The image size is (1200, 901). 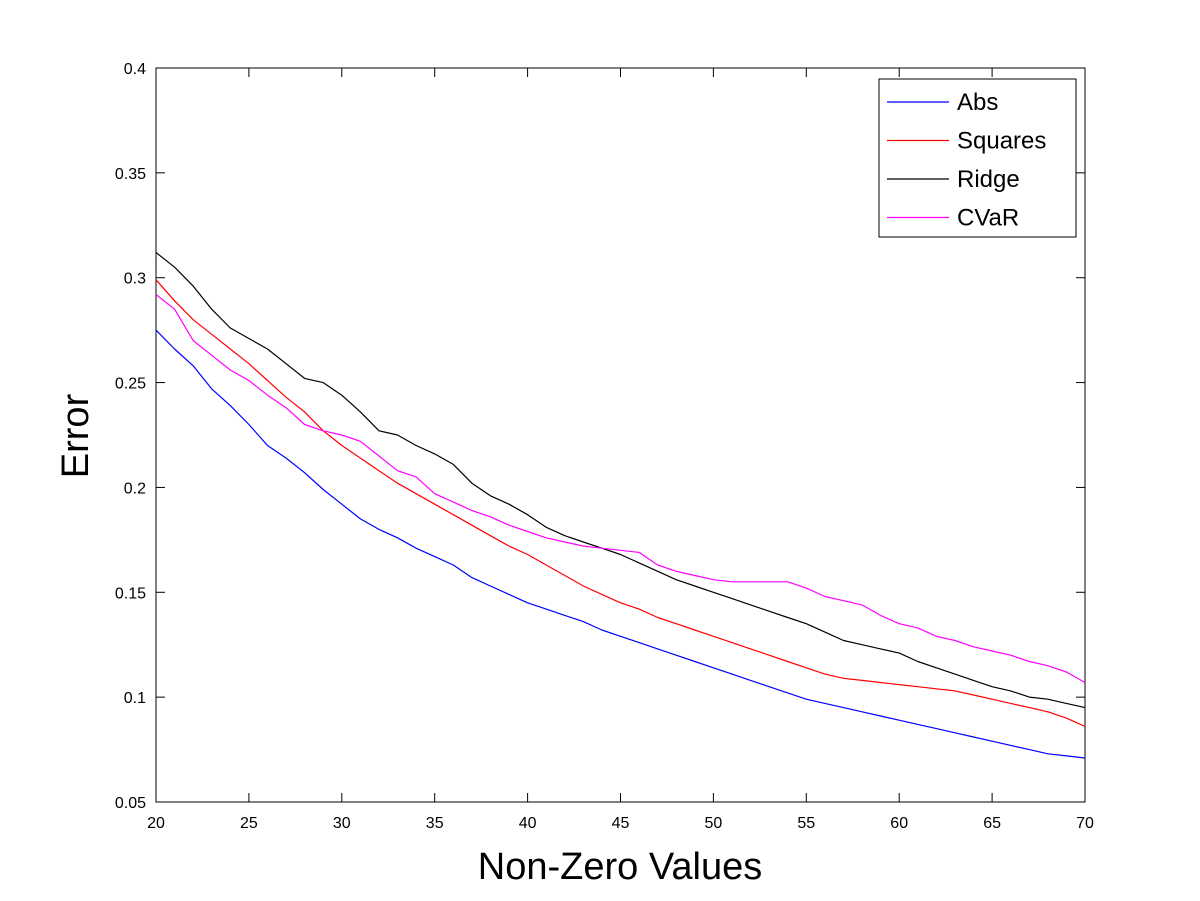 What do you see at coordinates (135, 488) in the screenshot?
I see `y-tick-label: 0.2` at bounding box center [135, 488].